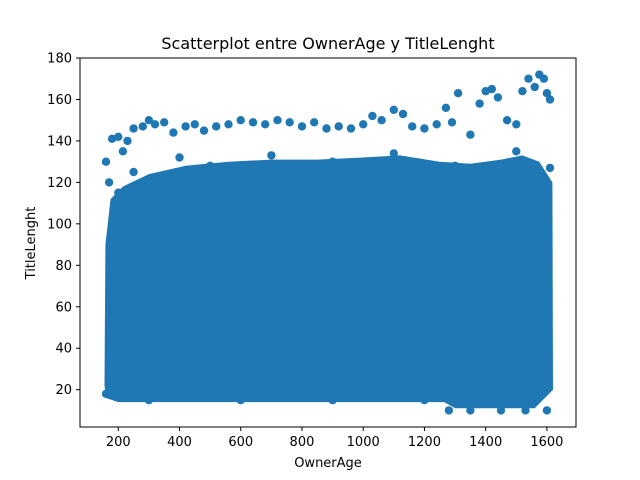  What do you see at coordinates (31, 244) in the screenshot?
I see `y-axis-label: TitleLenght` at bounding box center [31, 244].